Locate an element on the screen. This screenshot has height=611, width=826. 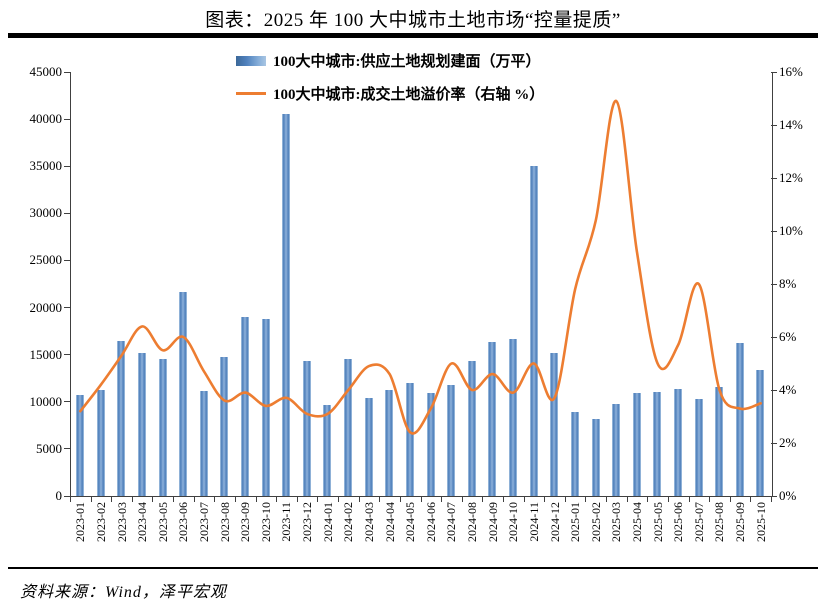
x-axis-label: 2023-04 is located at coordinates (142, 522).